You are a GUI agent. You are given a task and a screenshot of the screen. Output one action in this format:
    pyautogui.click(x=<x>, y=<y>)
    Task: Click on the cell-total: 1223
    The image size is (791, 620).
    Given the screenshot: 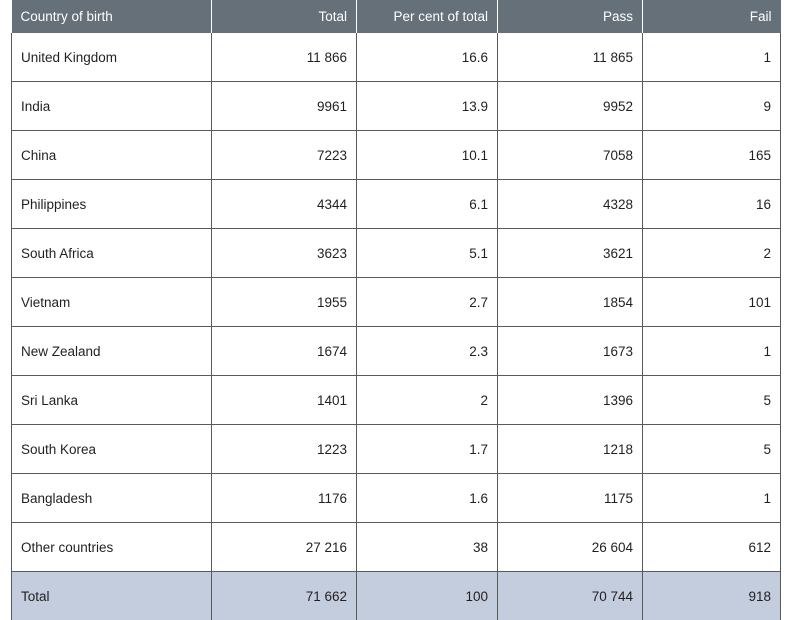 What is the action you would take?
    pyautogui.click(x=284, y=449)
    